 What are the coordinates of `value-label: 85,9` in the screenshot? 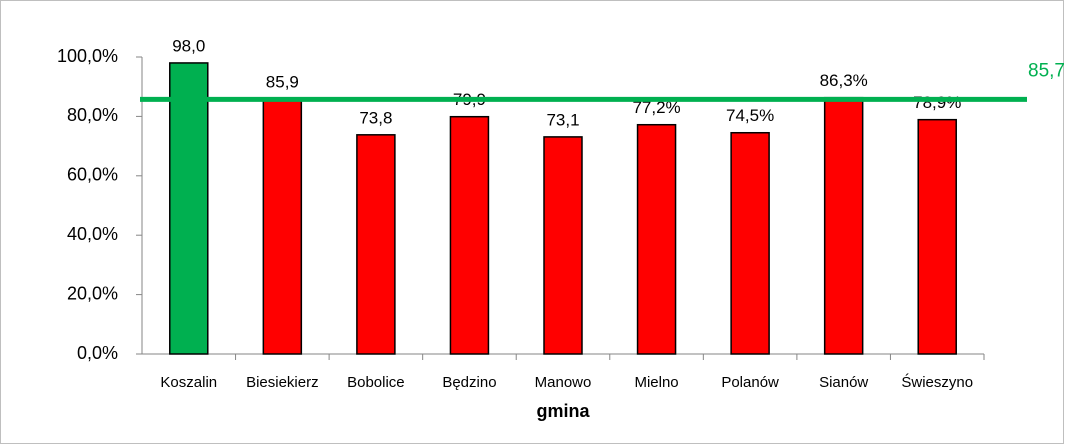 It's located at (282, 81).